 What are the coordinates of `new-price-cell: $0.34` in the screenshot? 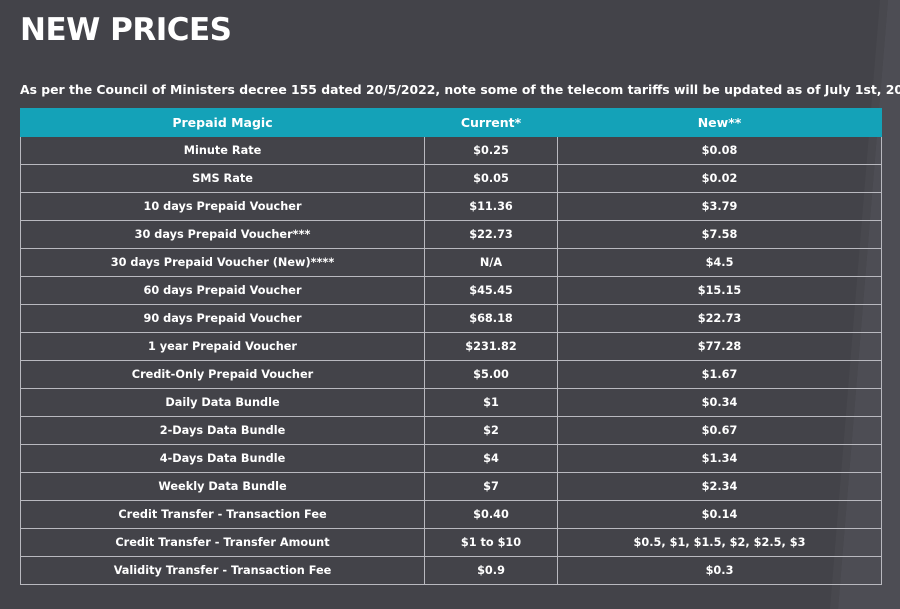 It's located at (719, 402).